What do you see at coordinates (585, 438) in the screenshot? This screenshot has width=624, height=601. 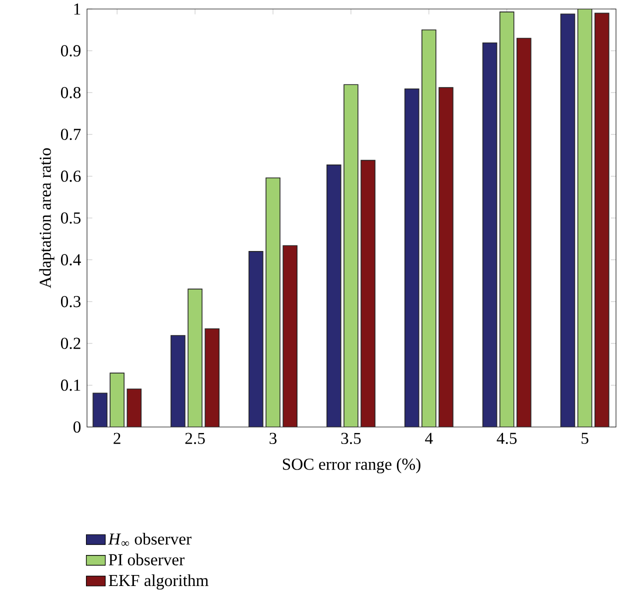 I see `x-tick-label: 5` at bounding box center [585, 438].